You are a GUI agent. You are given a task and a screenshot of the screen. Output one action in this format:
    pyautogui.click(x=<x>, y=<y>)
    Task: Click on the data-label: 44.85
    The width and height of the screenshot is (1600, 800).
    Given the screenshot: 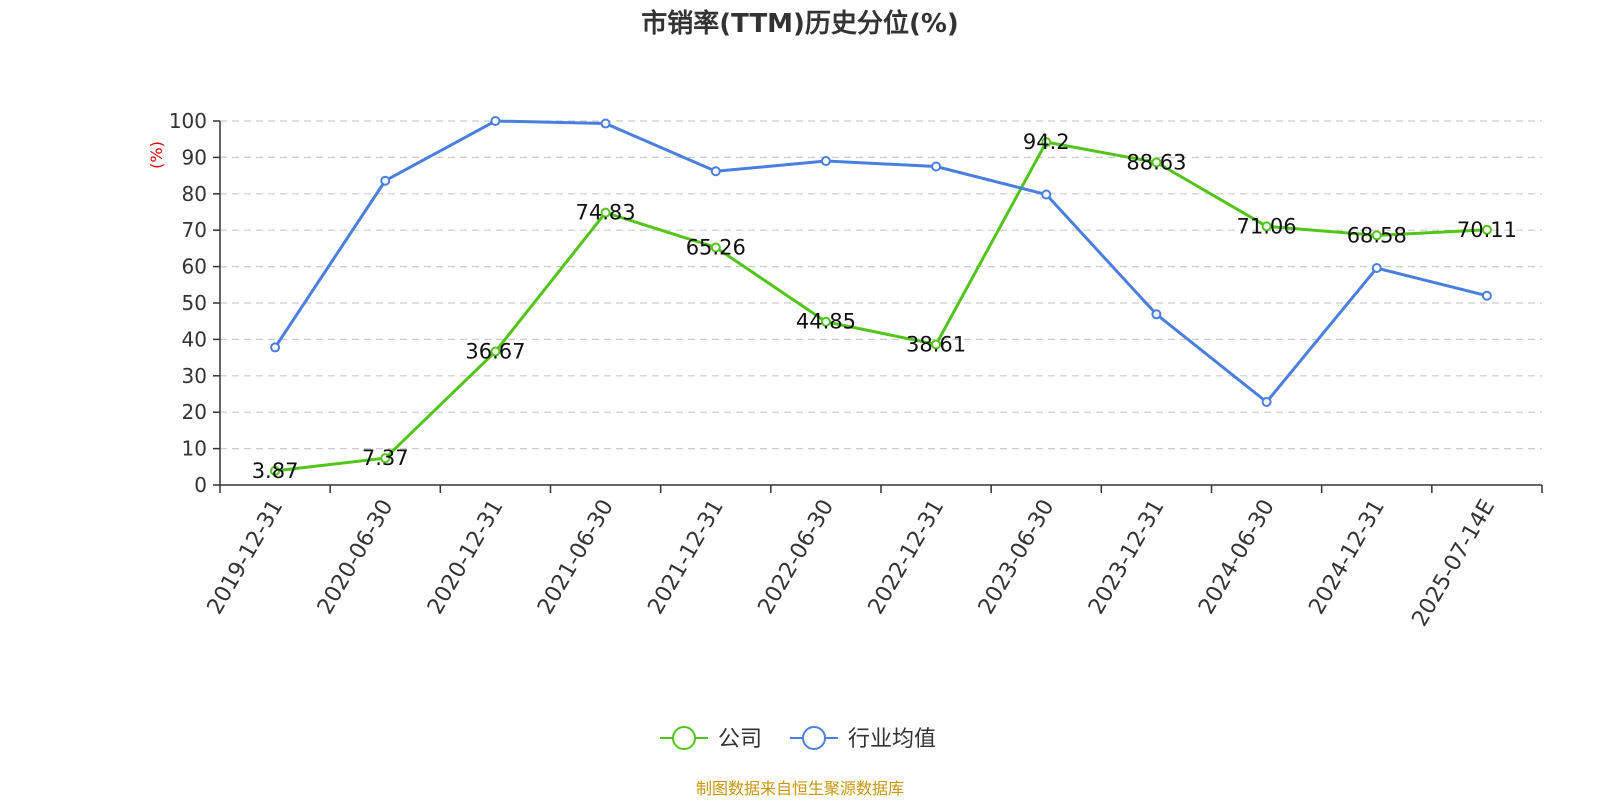 What is the action you would take?
    pyautogui.click(x=826, y=322)
    